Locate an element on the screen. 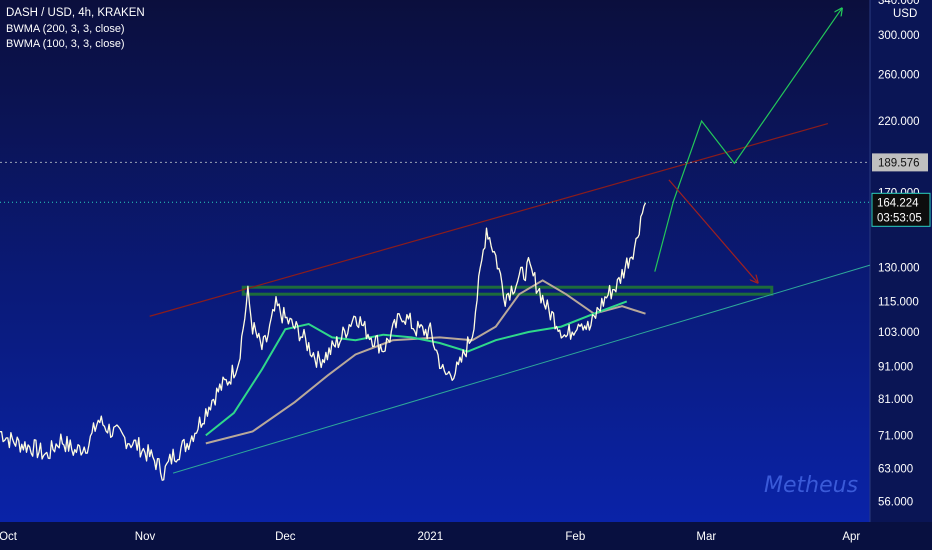  bullish-projection-arrow is located at coordinates (748, 140).